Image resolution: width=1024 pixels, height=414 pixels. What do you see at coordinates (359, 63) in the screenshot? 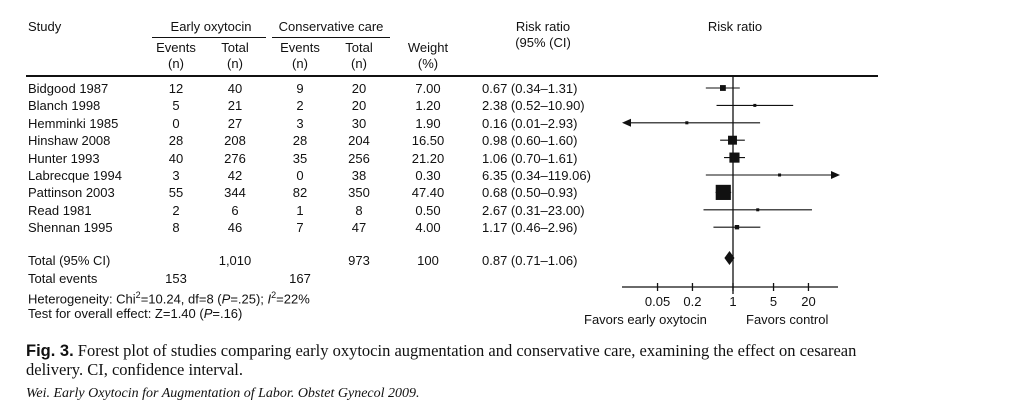
I see `col-header-total-2-unit: (n)` at bounding box center [359, 63].